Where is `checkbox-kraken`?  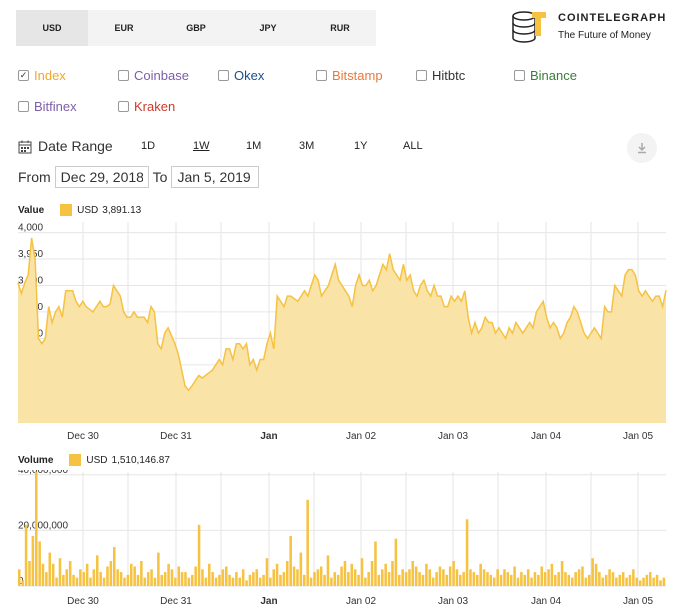
checkbox-kraken is located at coordinates (123, 106).